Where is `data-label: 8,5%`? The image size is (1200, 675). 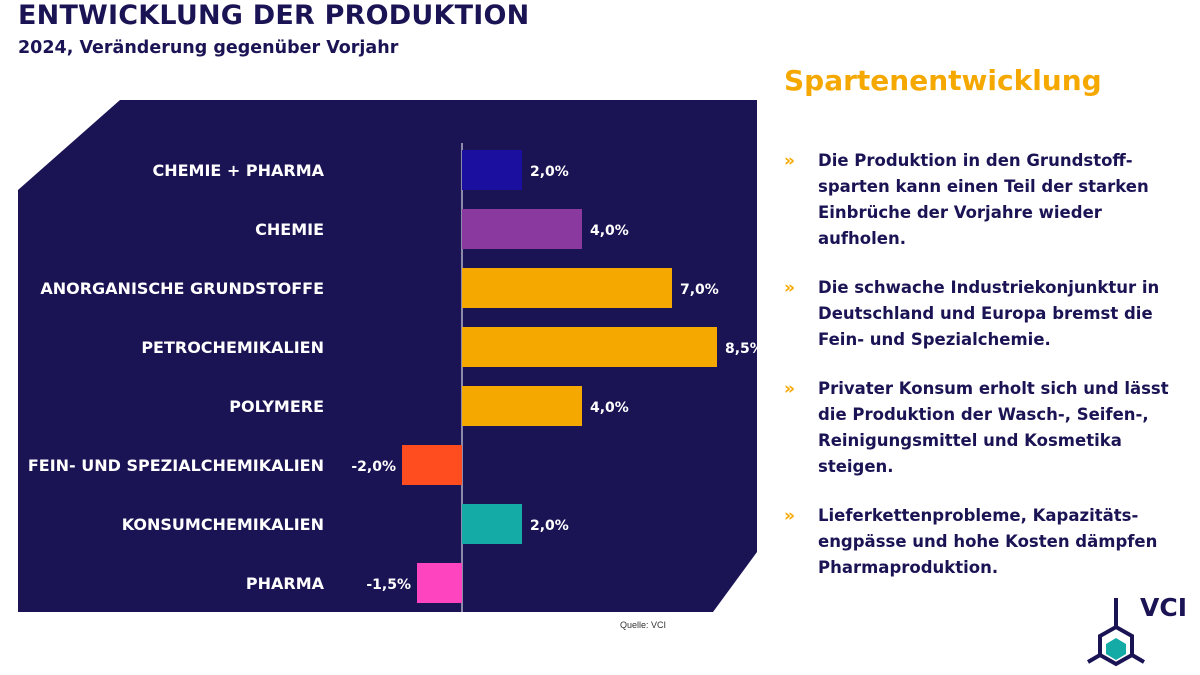 data-label: 8,5% is located at coordinates (742, 349).